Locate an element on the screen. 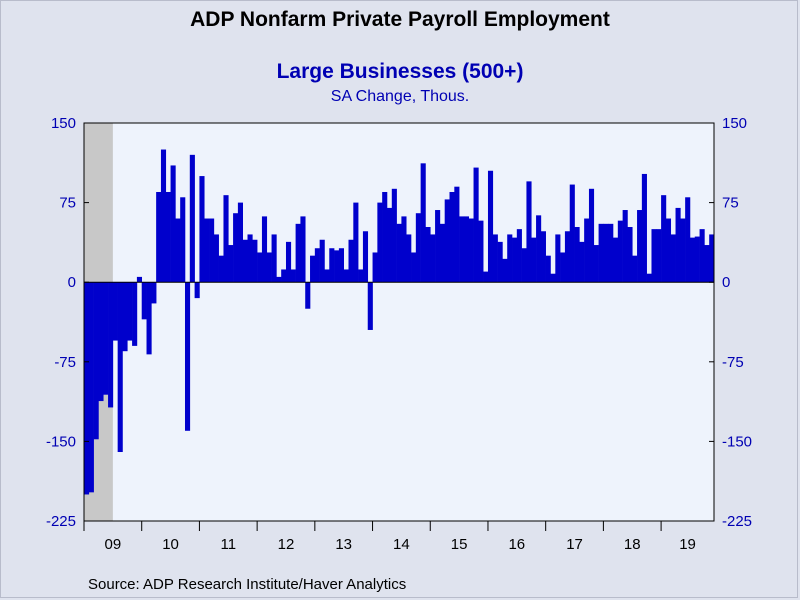  x-tick-label: 13 is located at coordinates (343, 544).